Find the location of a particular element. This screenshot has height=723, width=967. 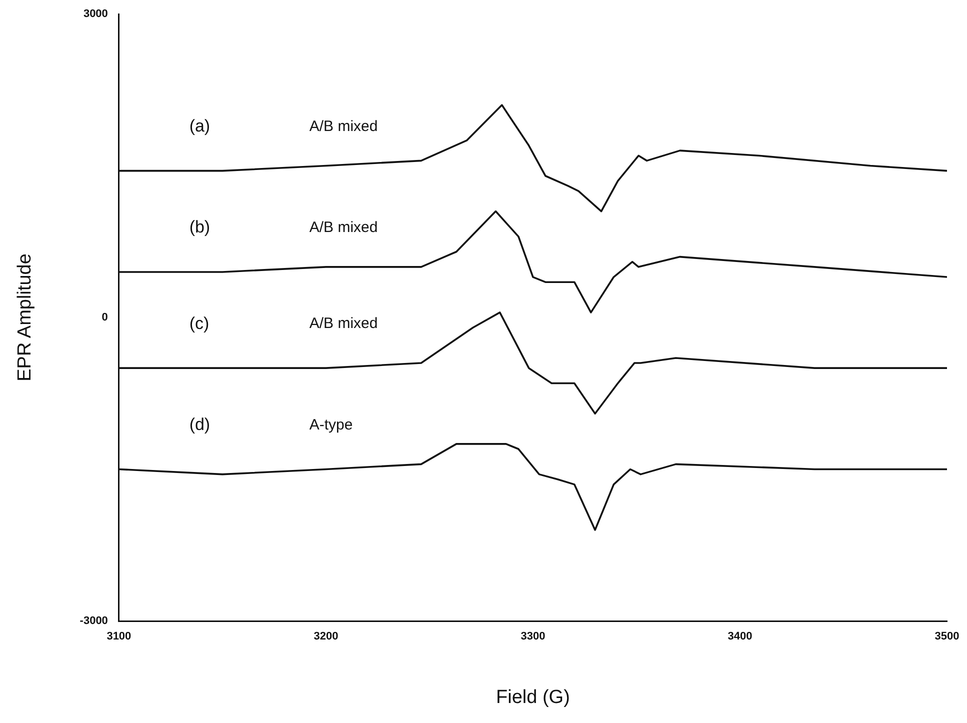

y-tick-label: -3000 is located at coordinates (94, 621).